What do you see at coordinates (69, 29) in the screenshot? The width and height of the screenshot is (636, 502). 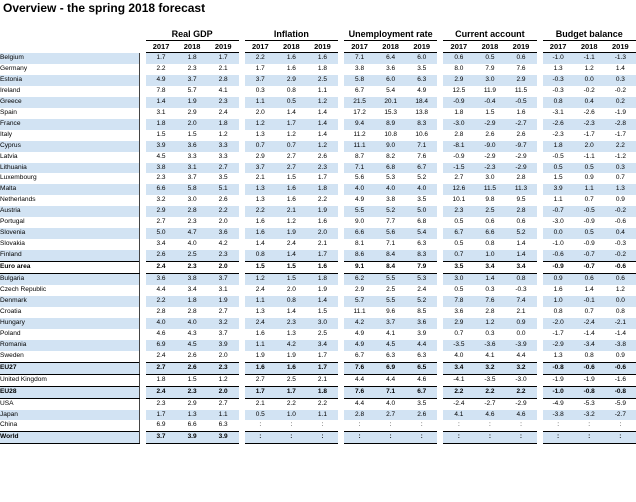 I see `corner-cell` at bounding box center [69, 29].